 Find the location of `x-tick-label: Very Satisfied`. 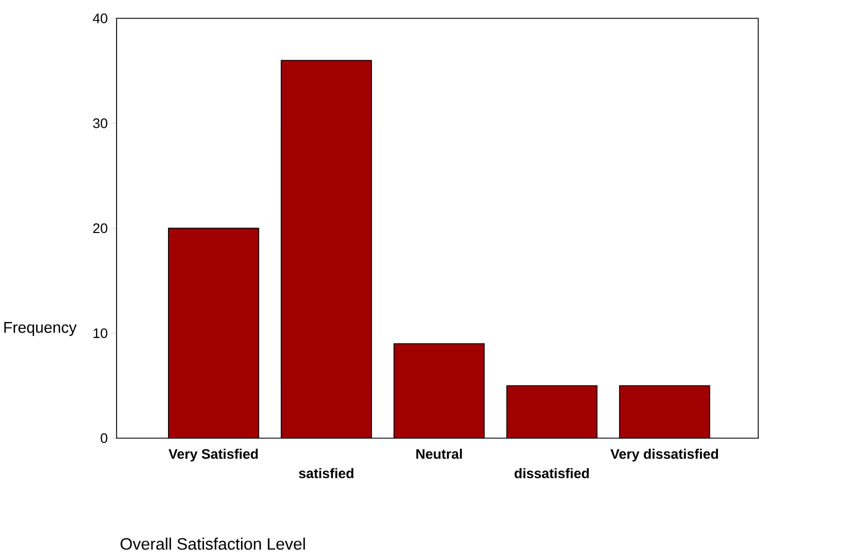

x-tick-label: Very Satisfied is located at coordinates (213, 455).